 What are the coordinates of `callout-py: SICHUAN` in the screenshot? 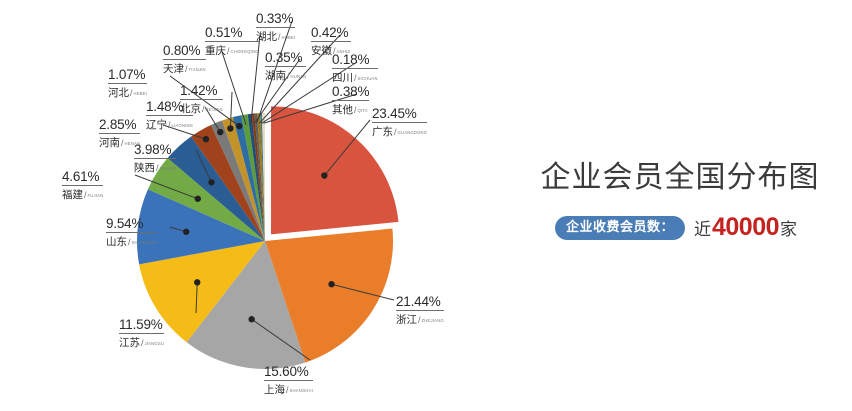 It's located at (367, 78).